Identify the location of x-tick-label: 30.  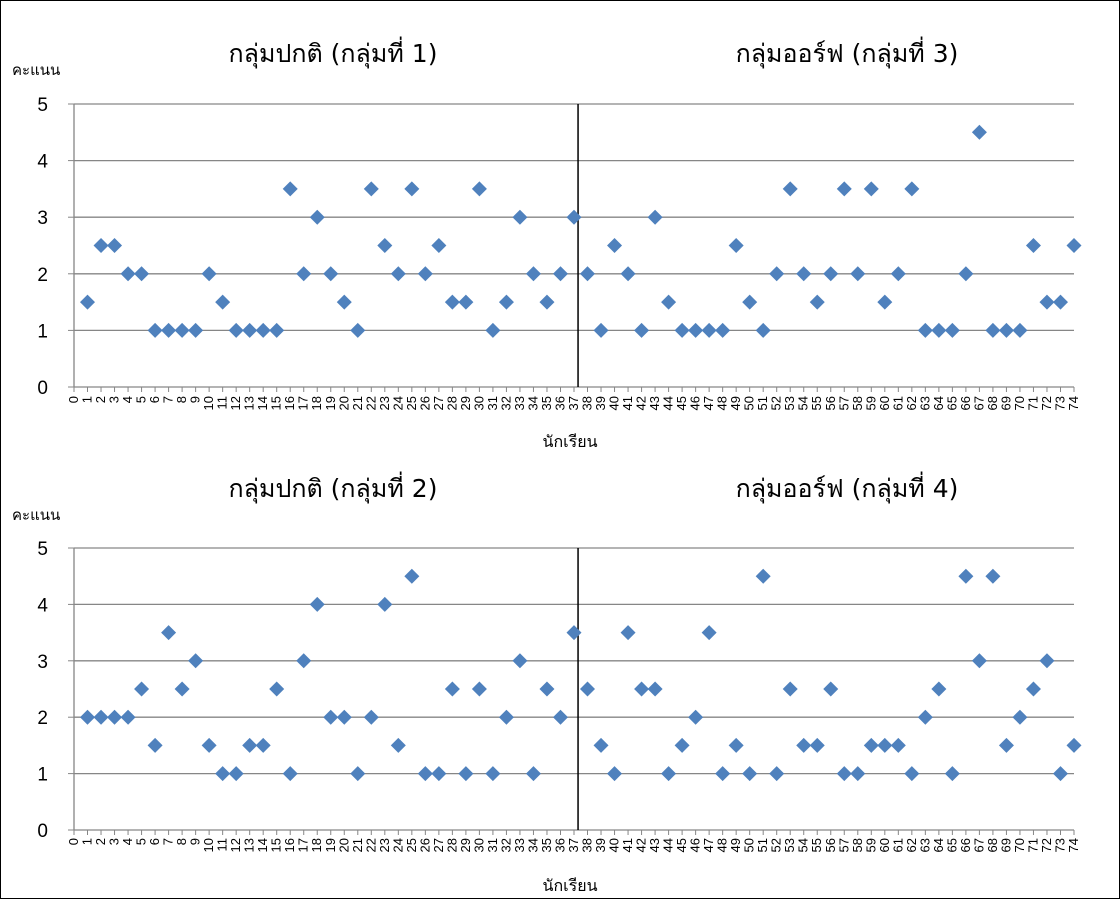
(478, 403).